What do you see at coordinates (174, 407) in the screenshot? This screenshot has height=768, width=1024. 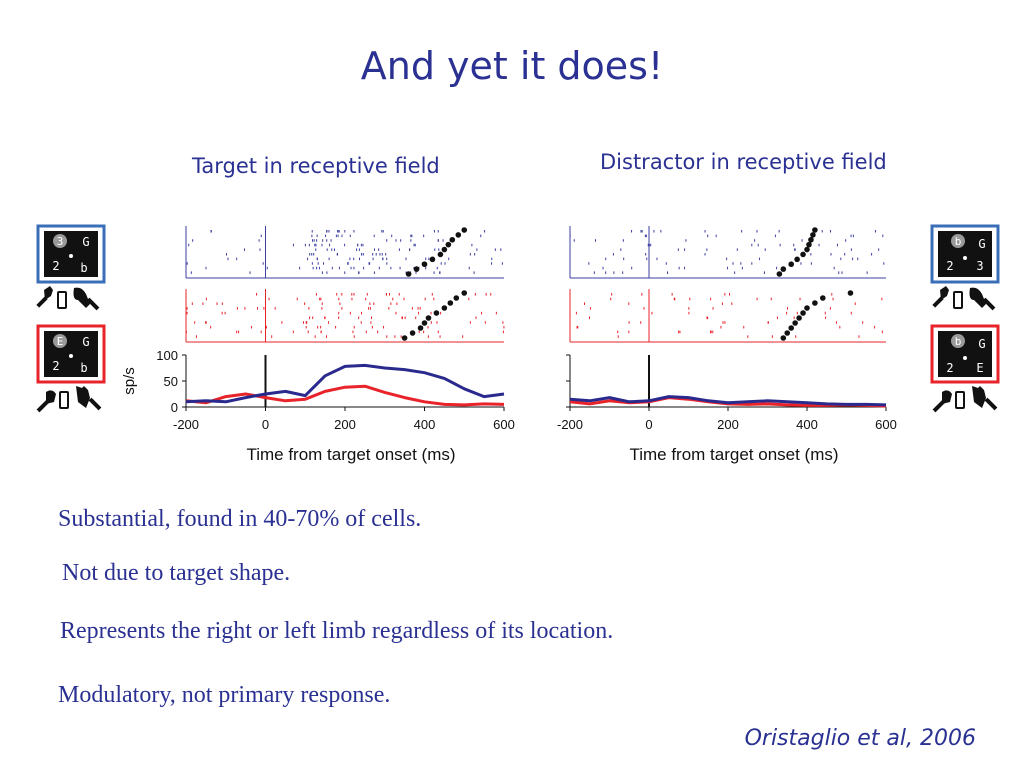 I see `y-tick-label: 0` at bounding box center [174, 407].